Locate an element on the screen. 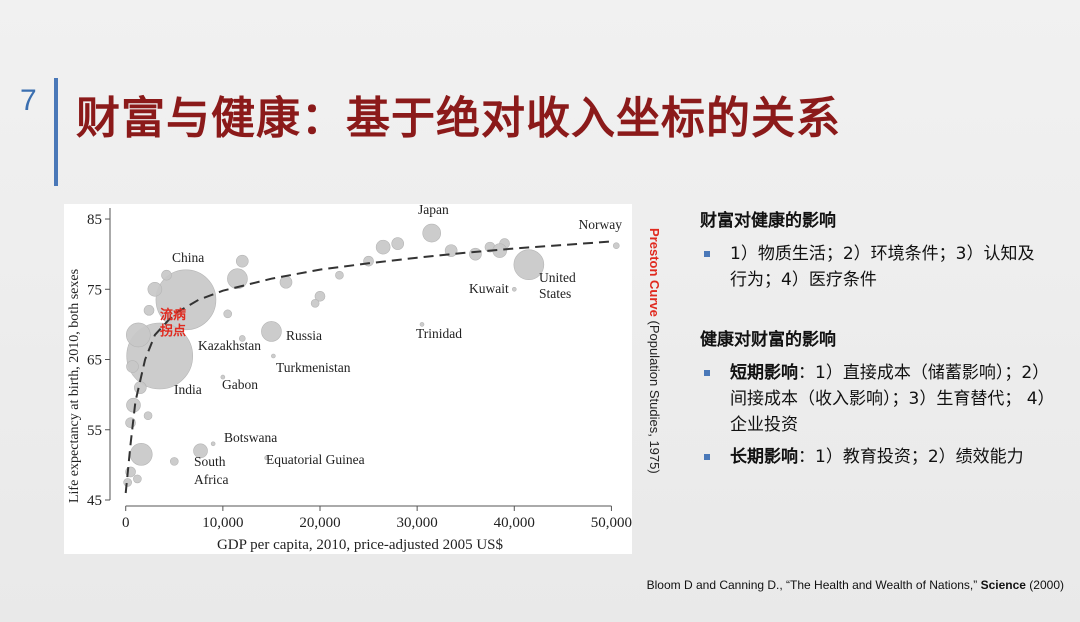  section2-item-long-term: 长期影响：1）教育投资；2）绩效能力 is located at coordinates (875, 457).